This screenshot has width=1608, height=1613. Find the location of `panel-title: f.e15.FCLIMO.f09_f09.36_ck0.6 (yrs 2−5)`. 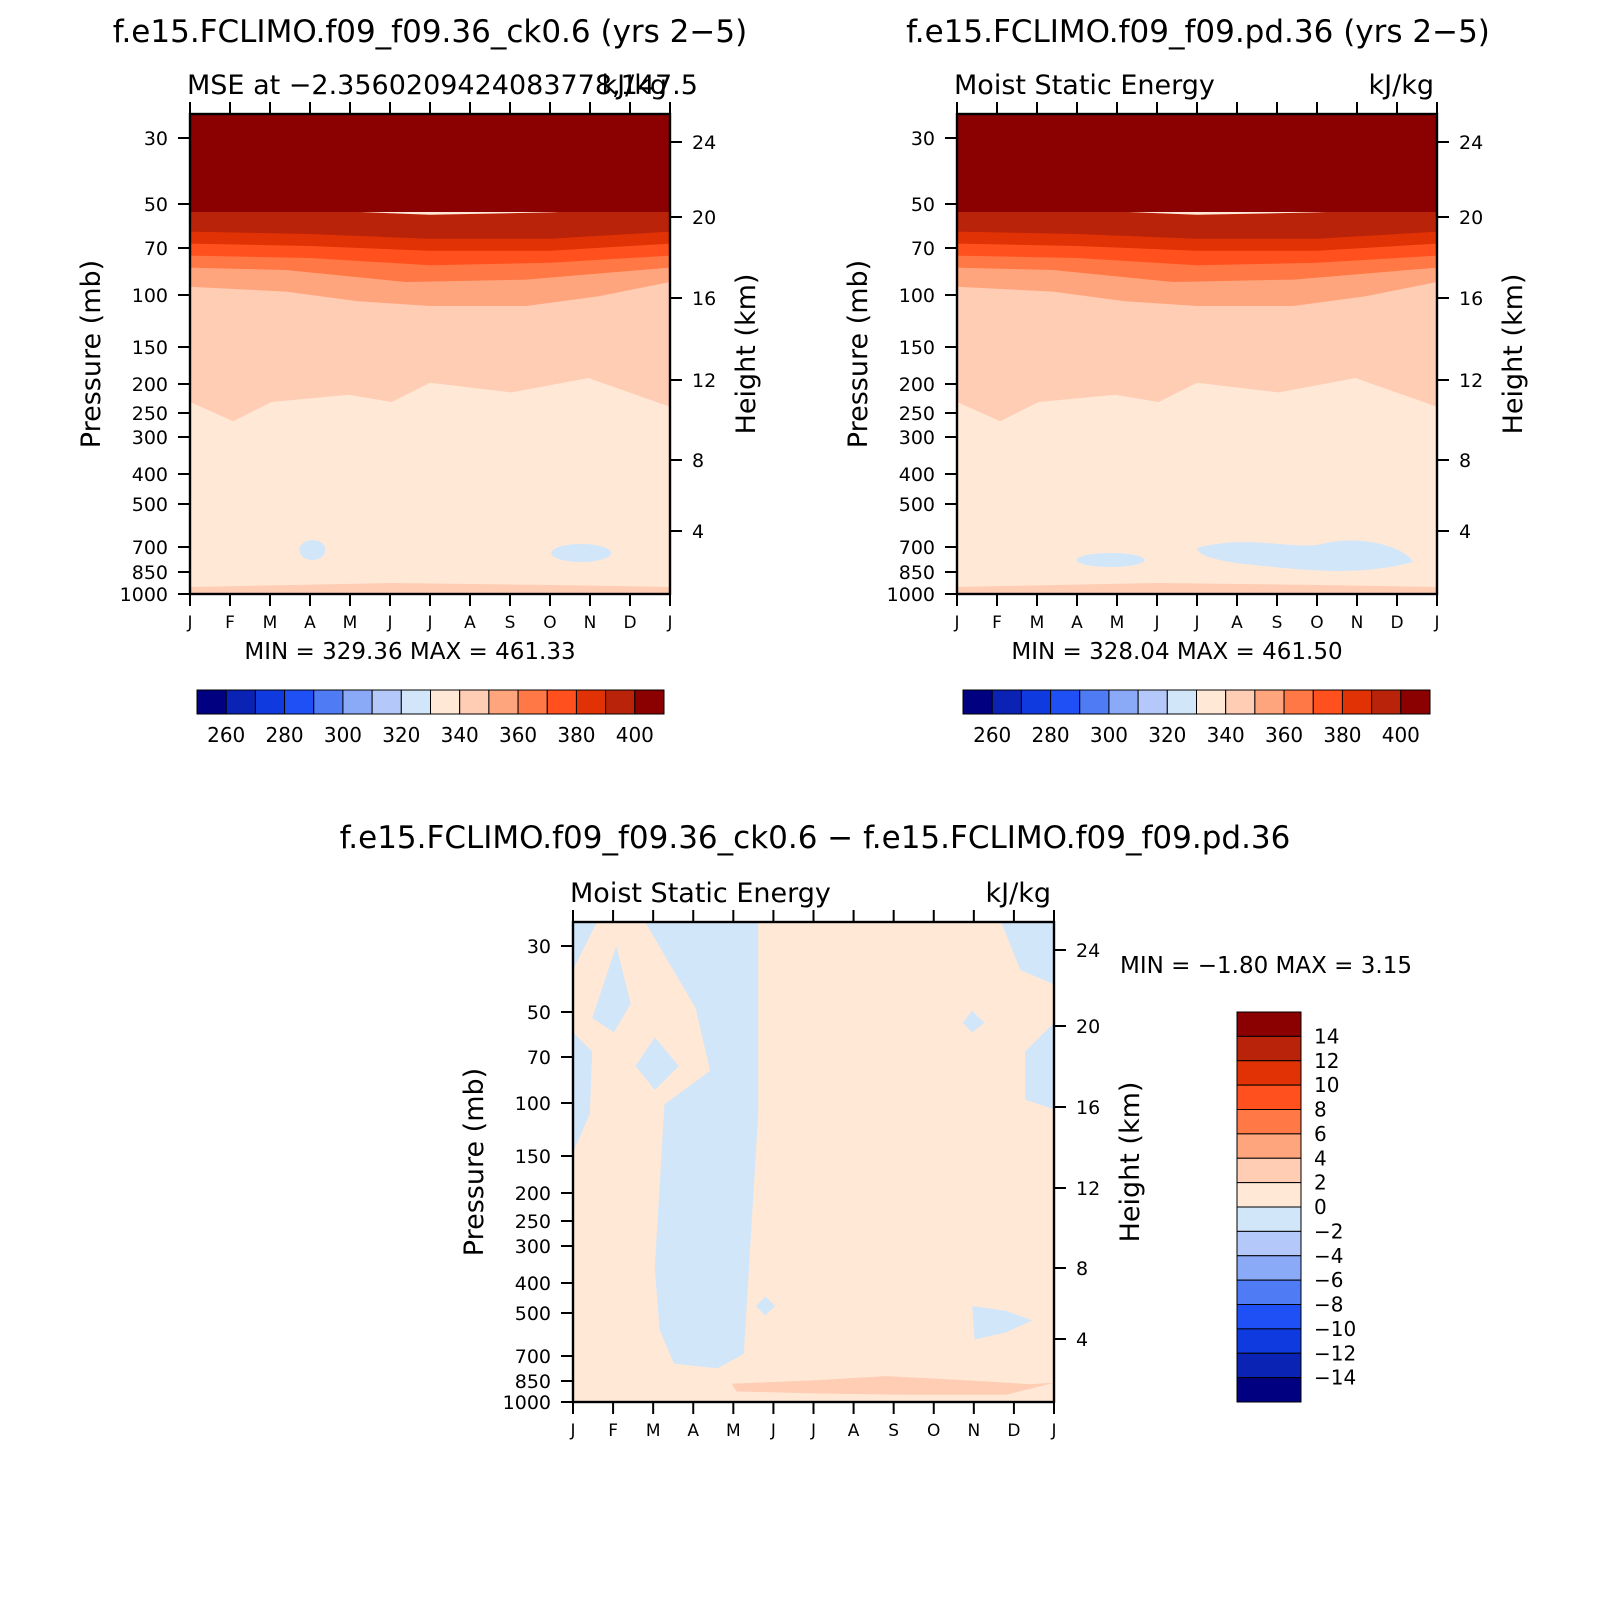

panel-title: f.e15.FCLIMO.f09_f09.36_ck0.6 (yrs 2−5) is located at coordinates (430, 32).